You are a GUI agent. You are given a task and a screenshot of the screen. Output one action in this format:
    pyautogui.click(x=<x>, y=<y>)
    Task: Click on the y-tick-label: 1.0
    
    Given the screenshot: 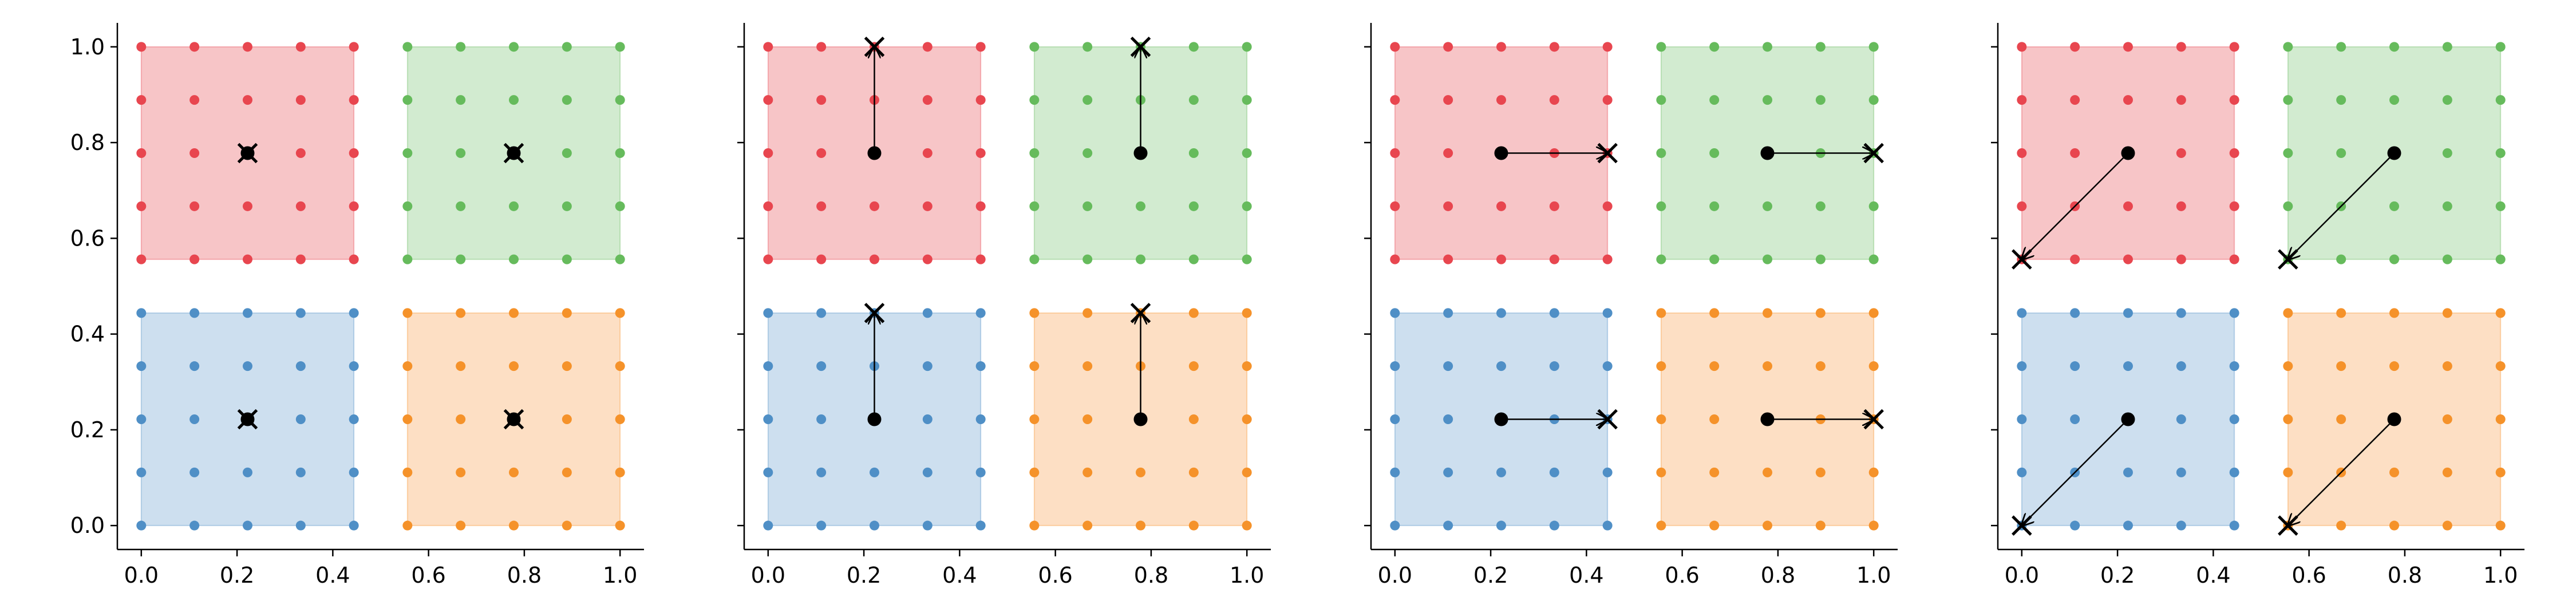 What is the action you would take?
    pyautogui.click(x=87, y=47)
    